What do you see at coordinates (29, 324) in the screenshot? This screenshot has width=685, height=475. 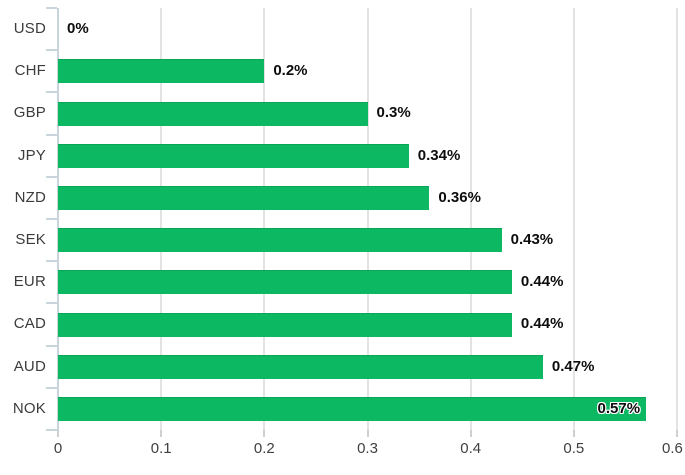 I see `category-label: CAD` at bounding box center [29, 324].